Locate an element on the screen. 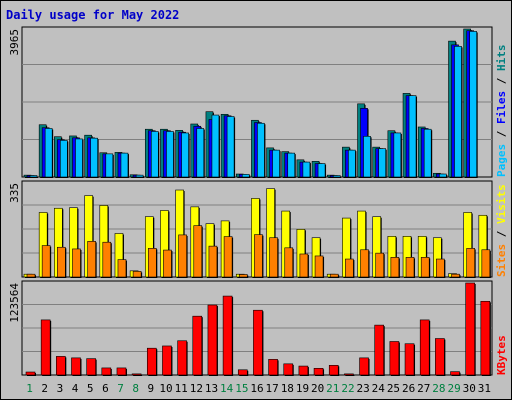 The image size is (512, 400). legend-pages-files-hits: Pages / Files / Hits is located at coordinates (501, 111).